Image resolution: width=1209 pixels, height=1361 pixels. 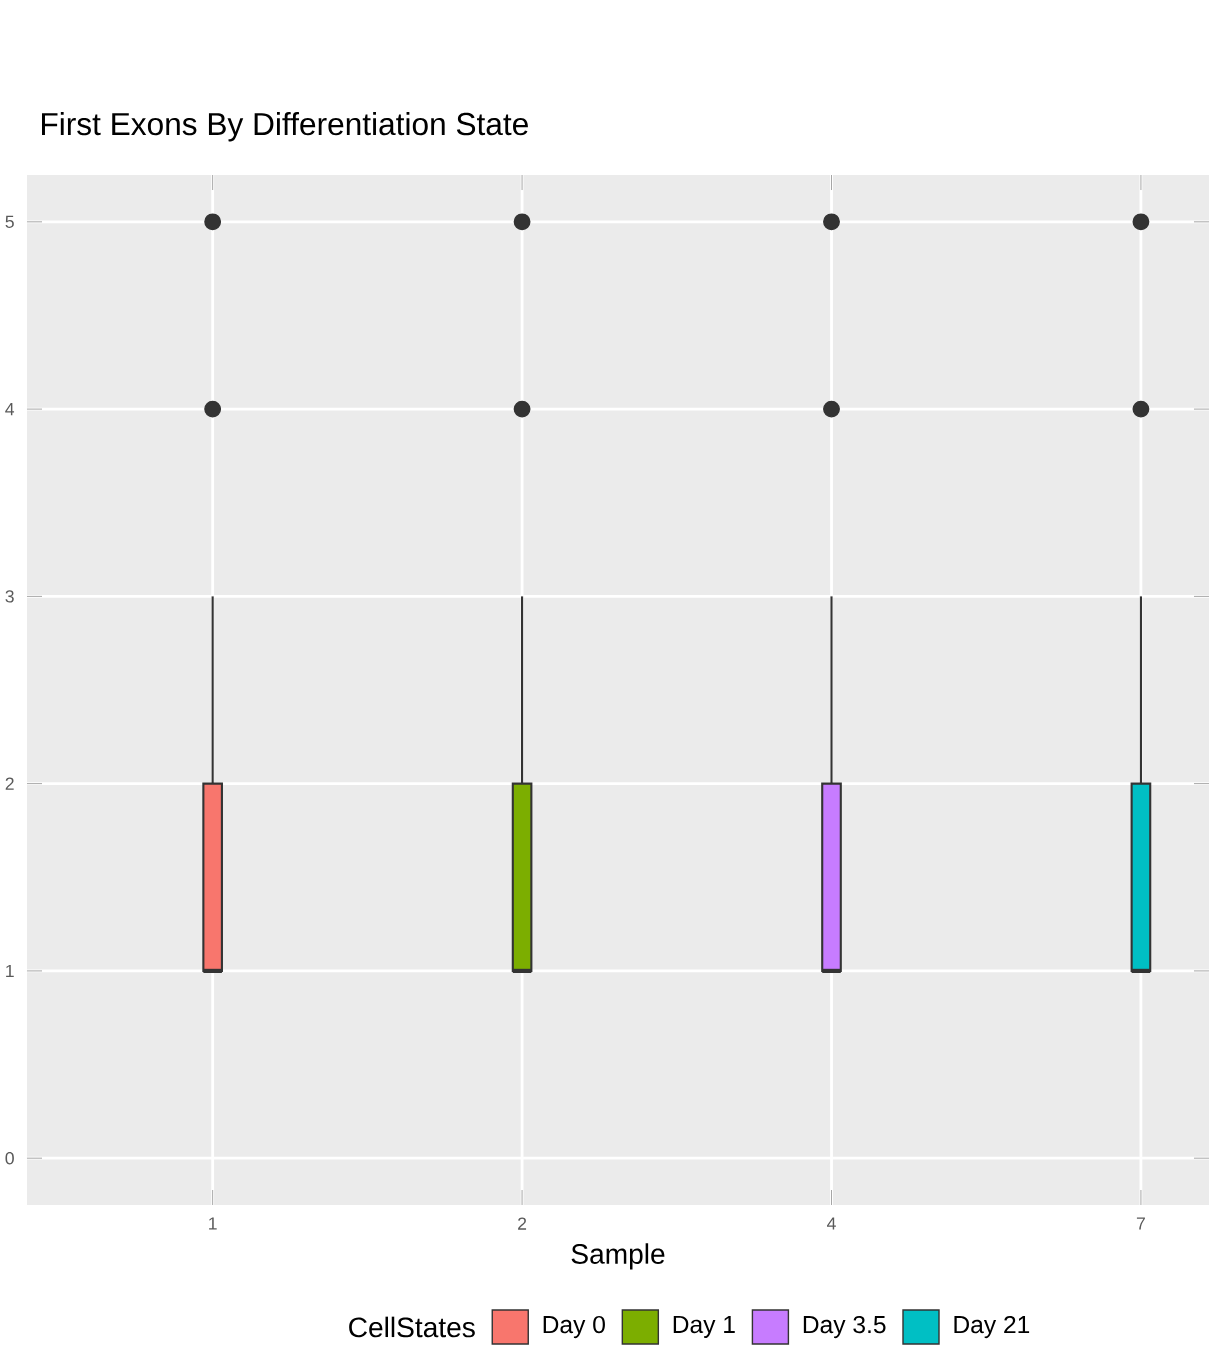 What do you see at coordinates (992, 1327) in the screenshot?
I see `legend-label: Day 21` at bounding box center [992, 1327].